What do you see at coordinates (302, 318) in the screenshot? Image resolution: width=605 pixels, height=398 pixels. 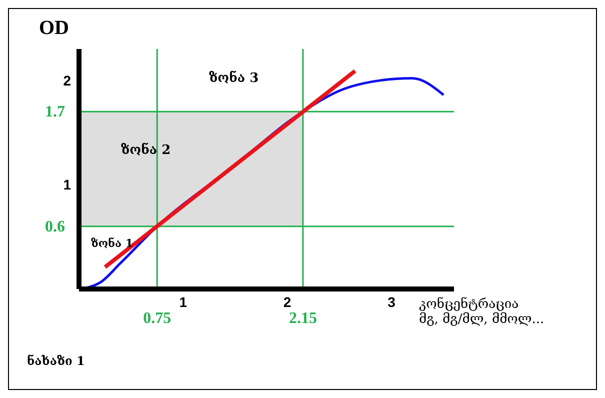 I see `ref-line-label: 2.15` at bounding box center [302, 318].